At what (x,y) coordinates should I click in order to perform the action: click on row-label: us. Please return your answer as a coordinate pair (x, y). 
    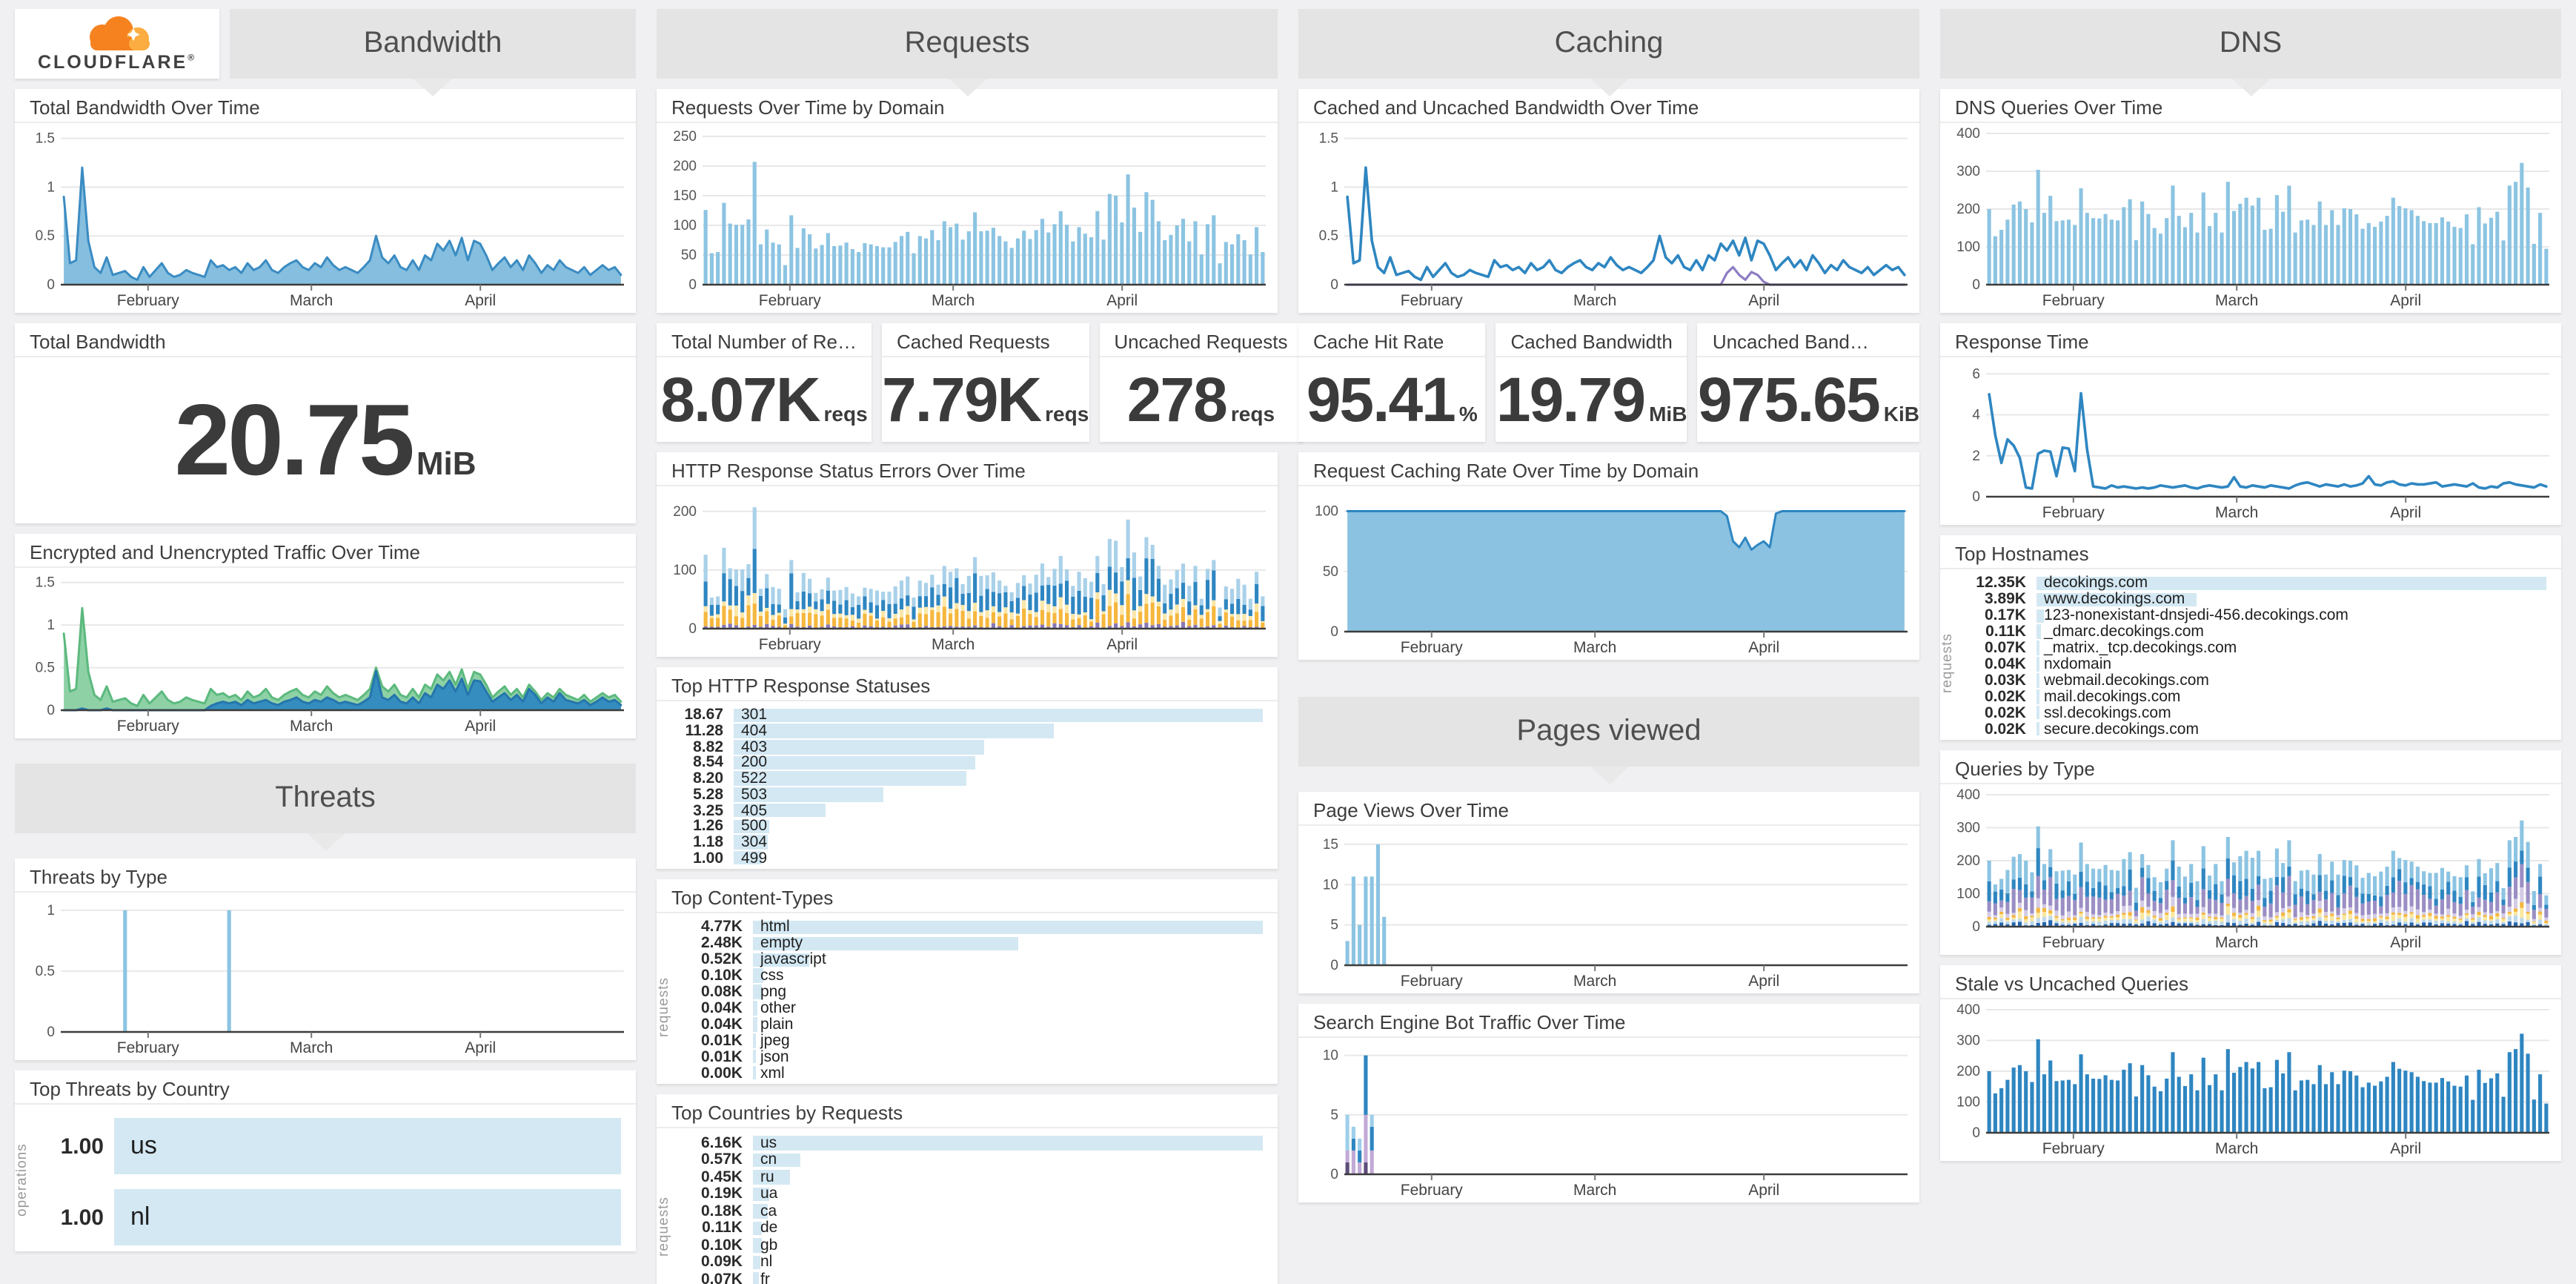
    Looking at the image, I should click on (769, 1143).